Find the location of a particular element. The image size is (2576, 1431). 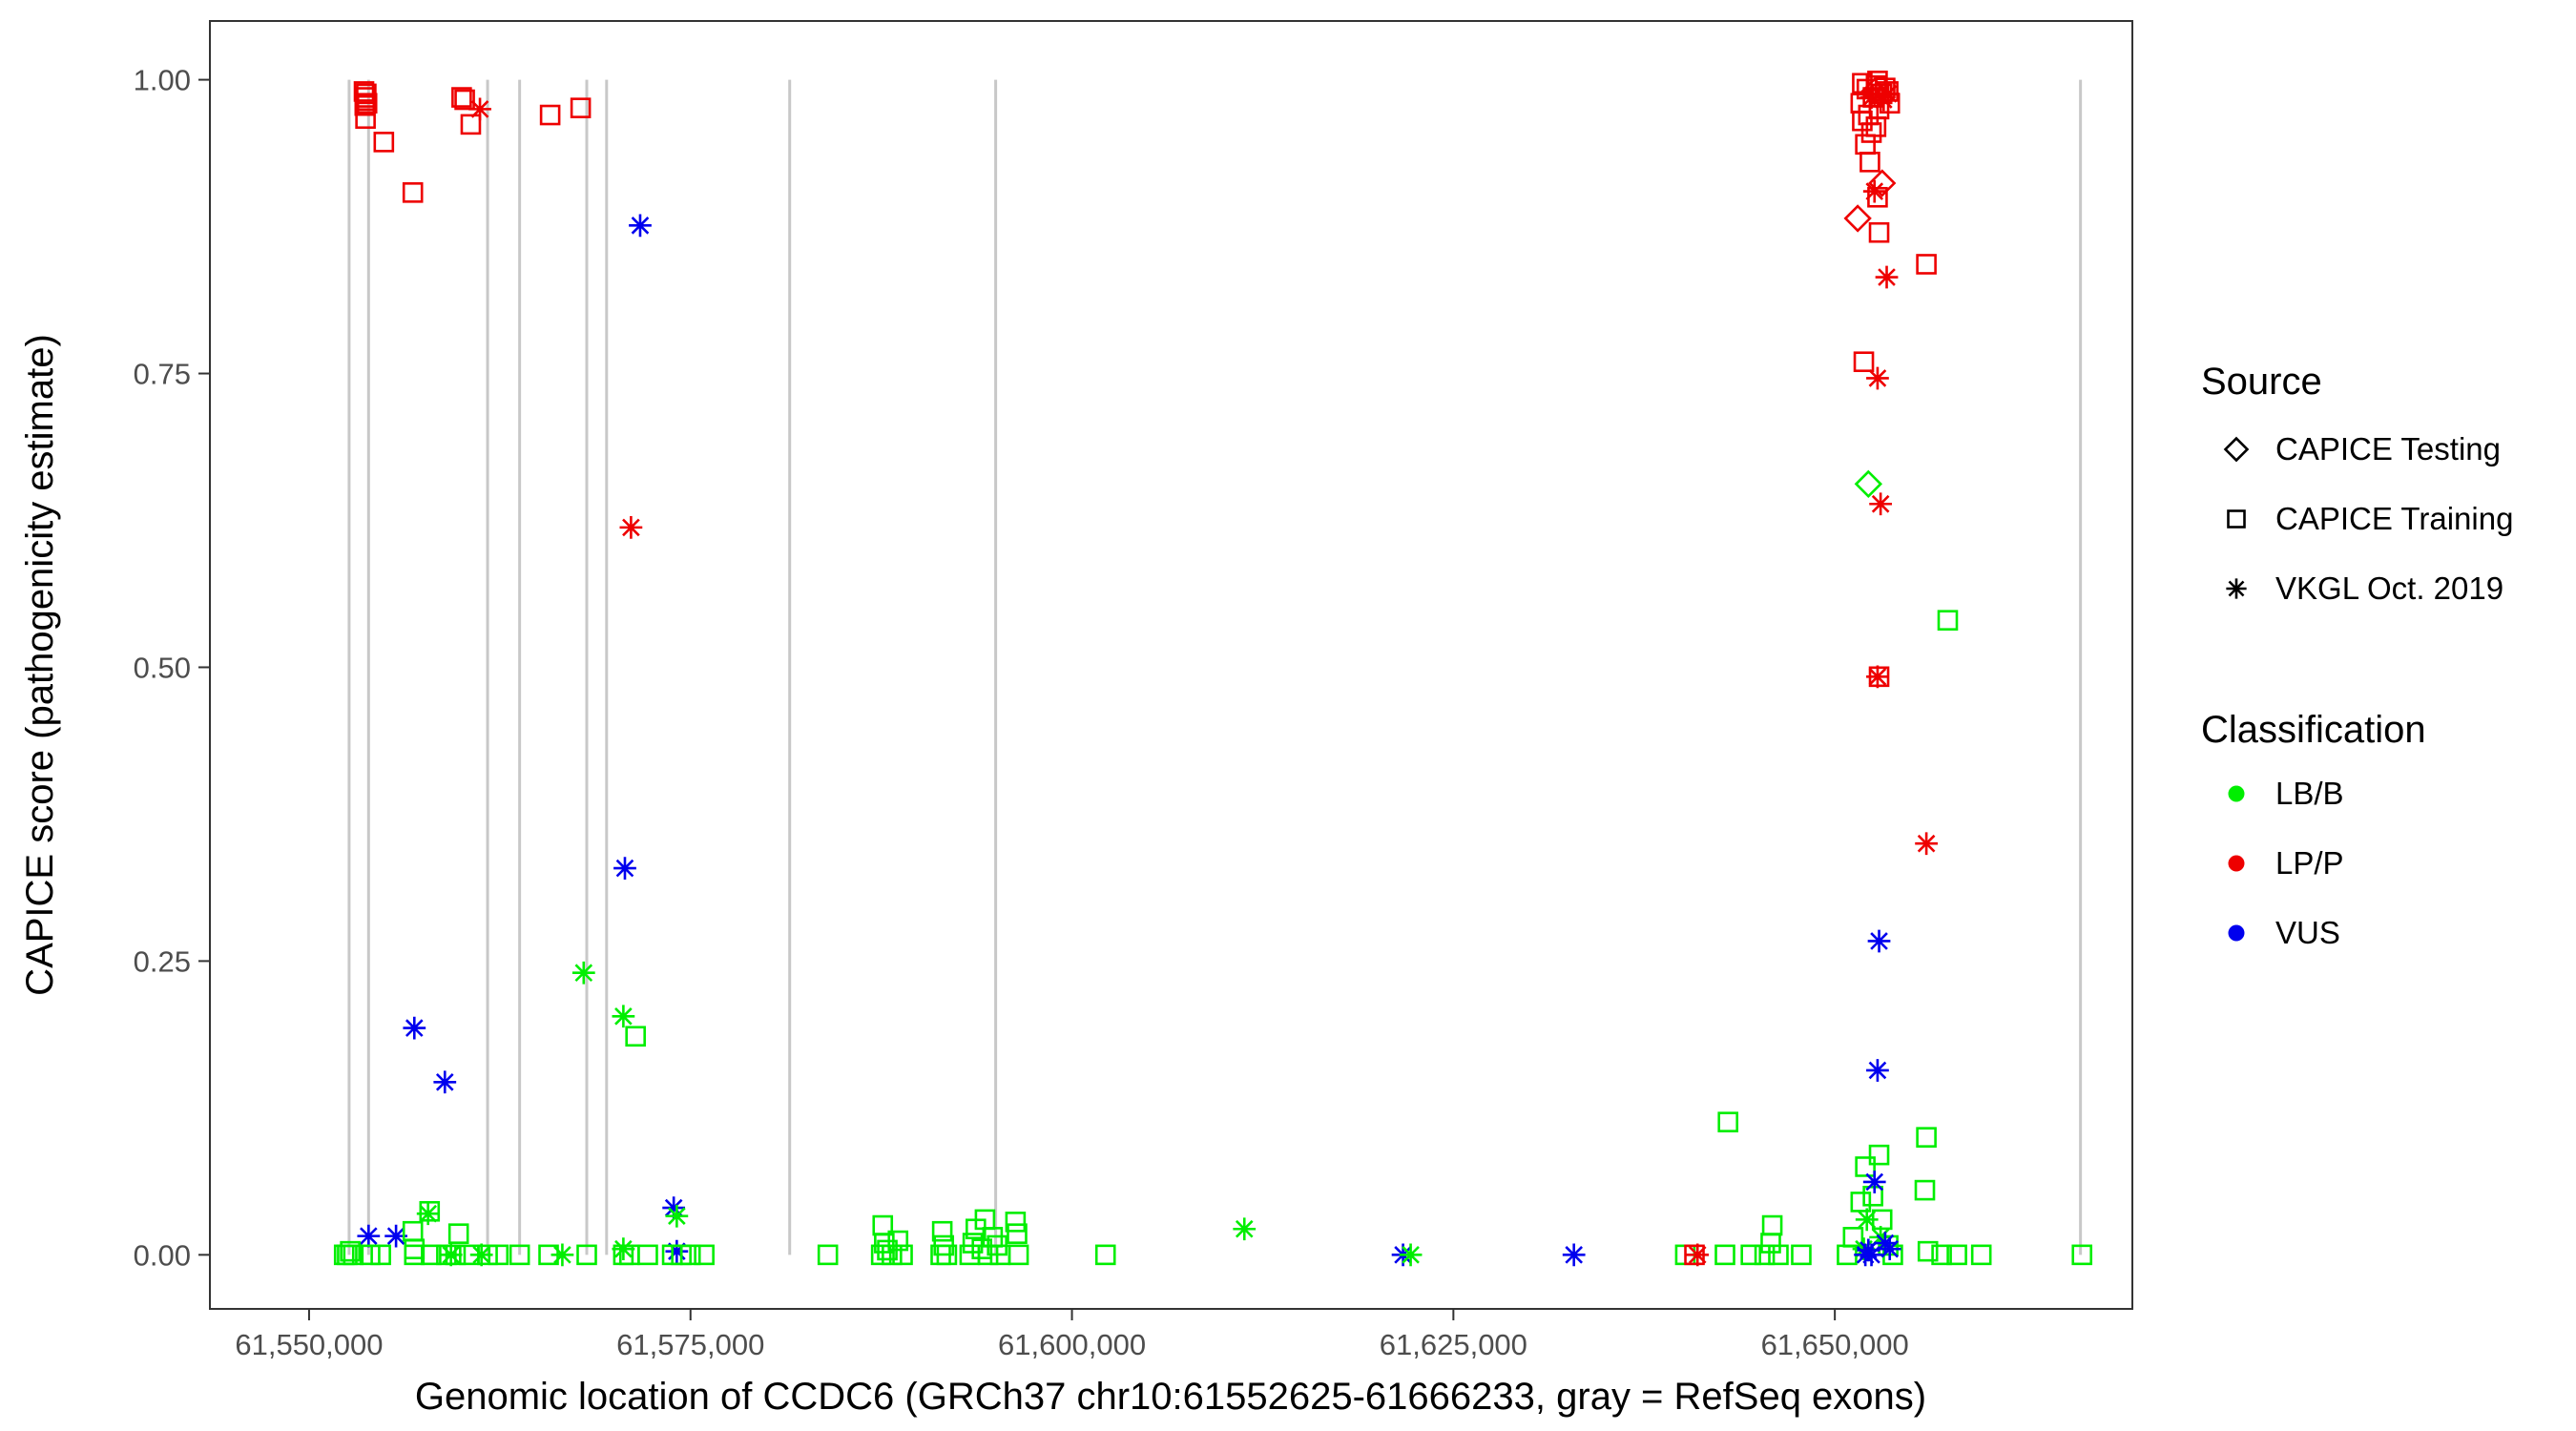

y-tick-label: 1.00 is located at coordinates (162, 80).